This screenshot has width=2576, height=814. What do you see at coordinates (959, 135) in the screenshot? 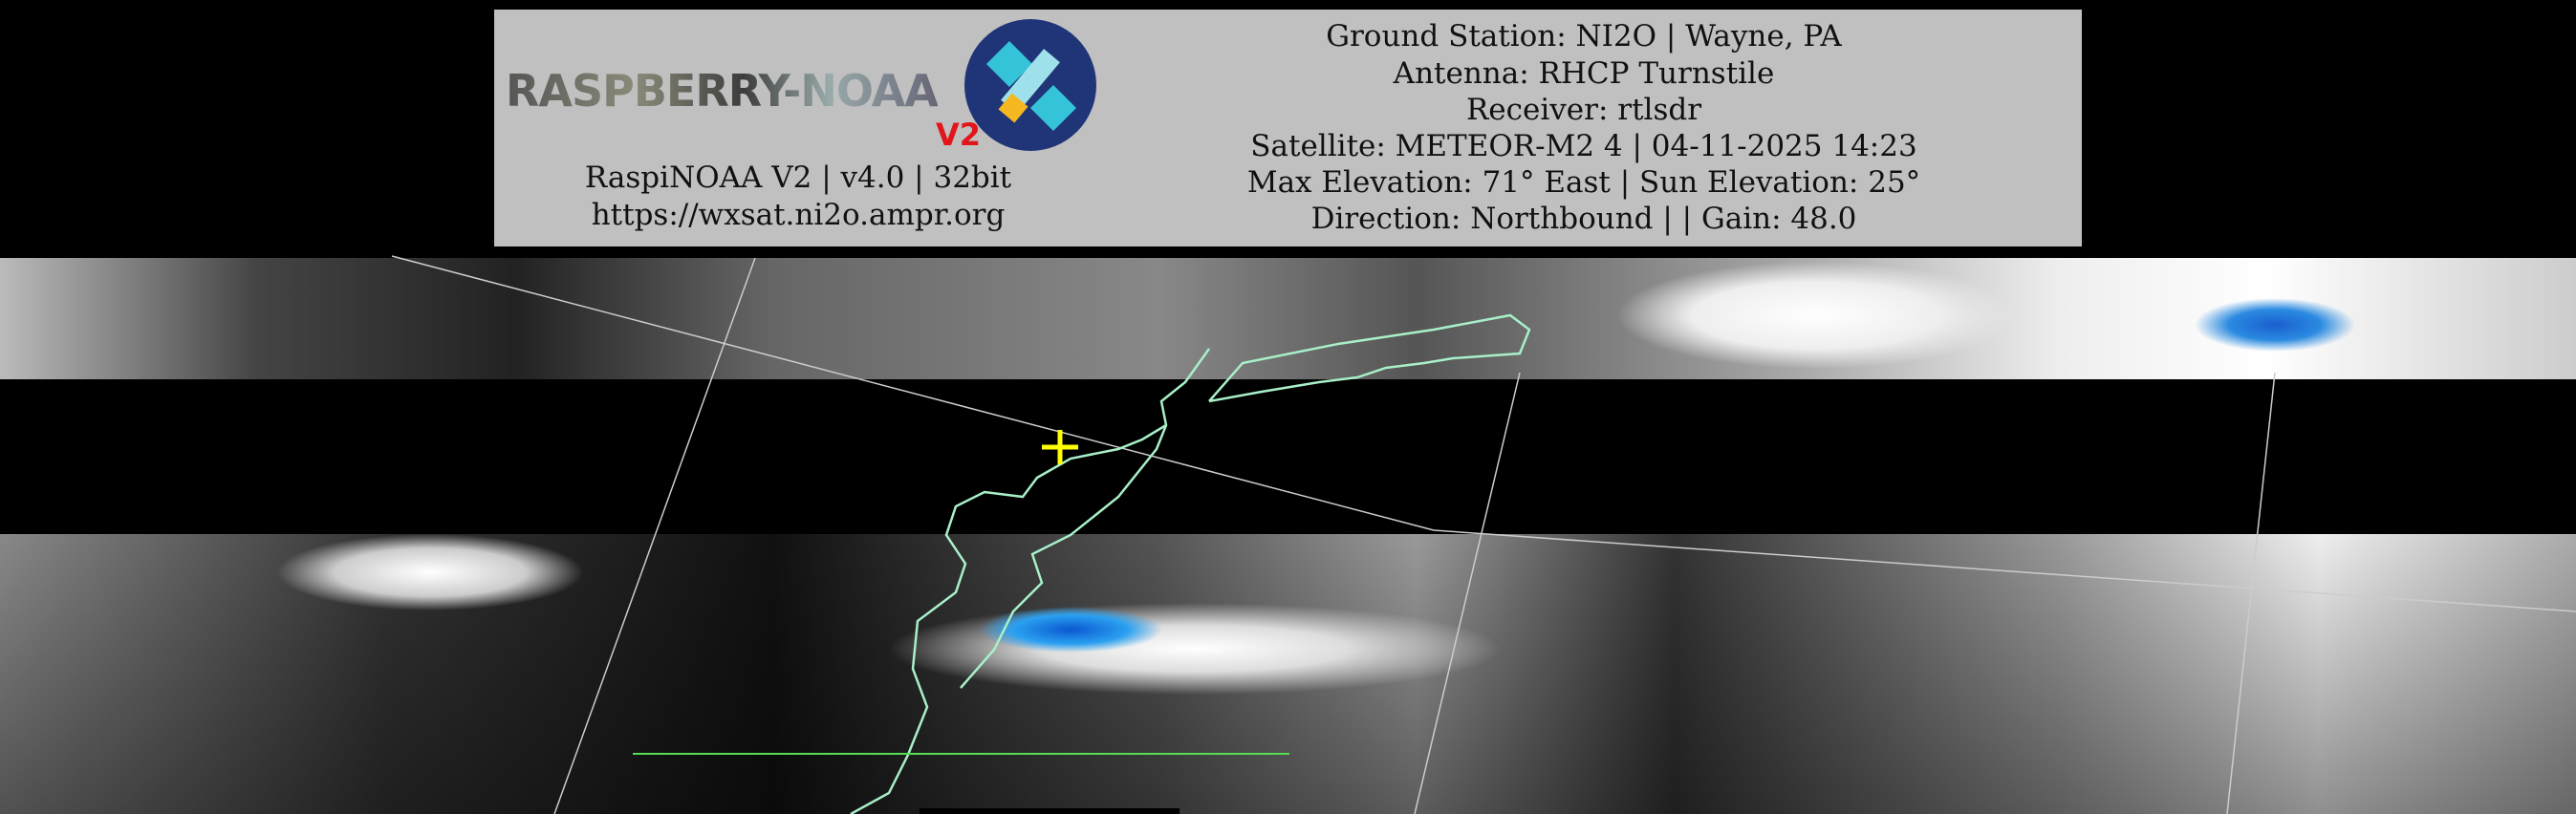
I see `logo-v2-badge: V2` at bounding box center [959, 135].